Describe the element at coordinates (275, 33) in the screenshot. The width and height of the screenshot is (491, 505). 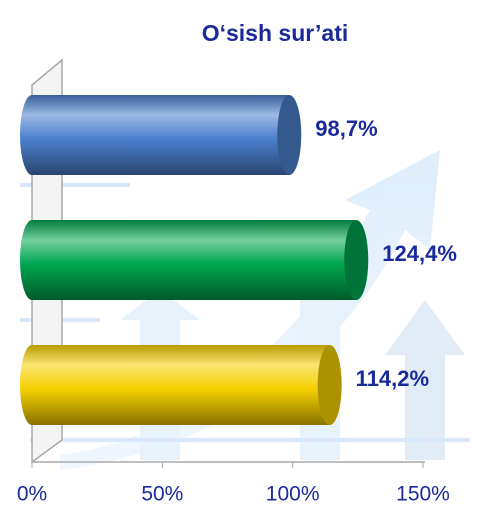
I see `chart-title: O‘sish sur’ati` at that location.